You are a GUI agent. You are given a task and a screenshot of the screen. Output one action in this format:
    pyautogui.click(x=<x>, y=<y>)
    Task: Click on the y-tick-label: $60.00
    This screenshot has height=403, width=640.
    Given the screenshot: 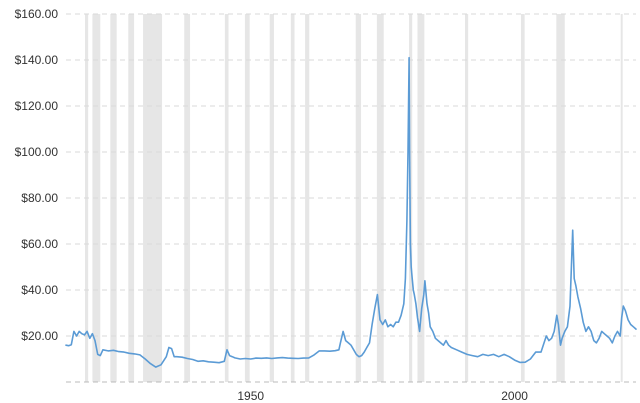 What is the action you would take?
    pyautogui.click(x=39, y=244)
    